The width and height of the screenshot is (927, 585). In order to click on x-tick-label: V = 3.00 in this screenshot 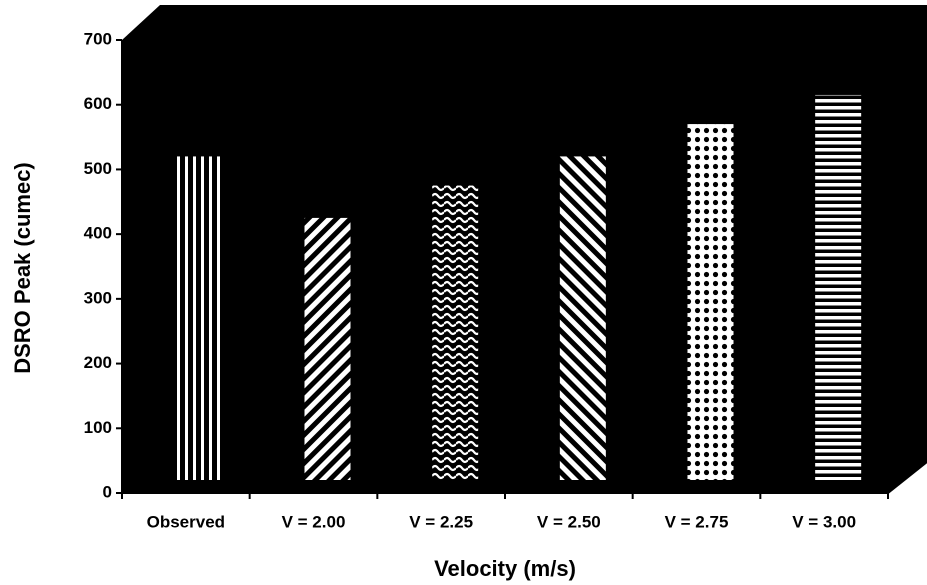, I will do `click(824, 521)`.